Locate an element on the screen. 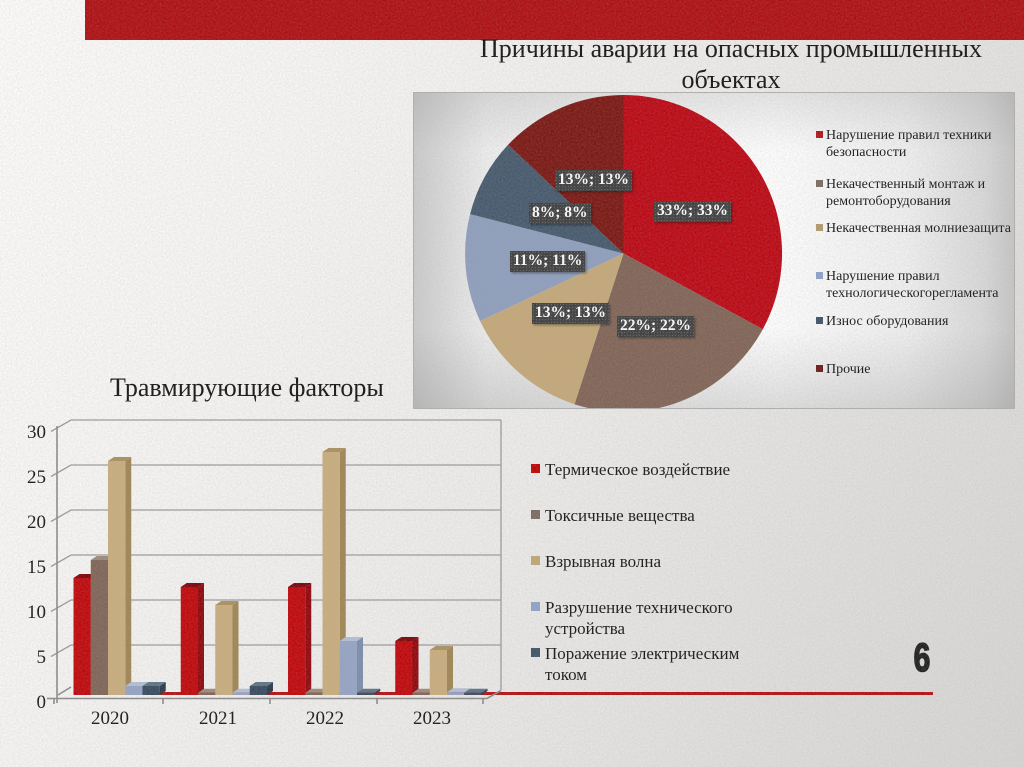  svg-text: 0 is located at coordinates (42, 702).